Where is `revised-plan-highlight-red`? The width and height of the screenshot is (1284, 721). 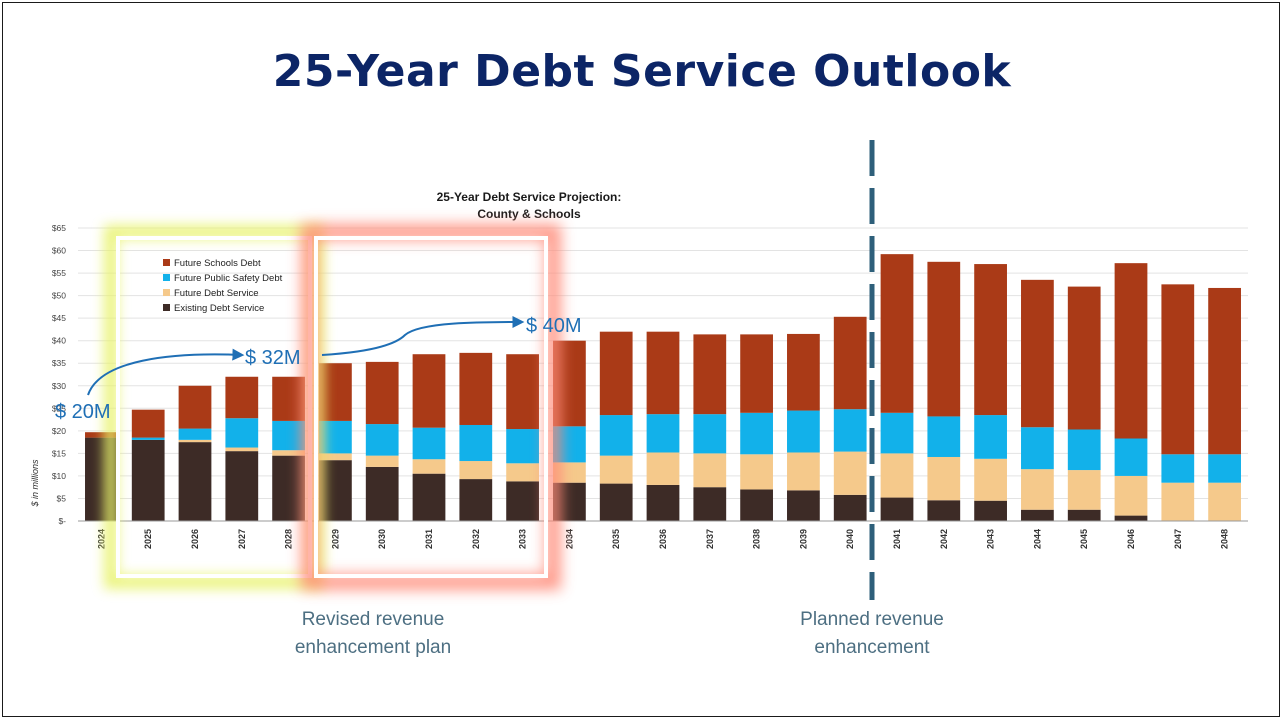 revised-plan-highlight-red is located at coordinates (431, 407).